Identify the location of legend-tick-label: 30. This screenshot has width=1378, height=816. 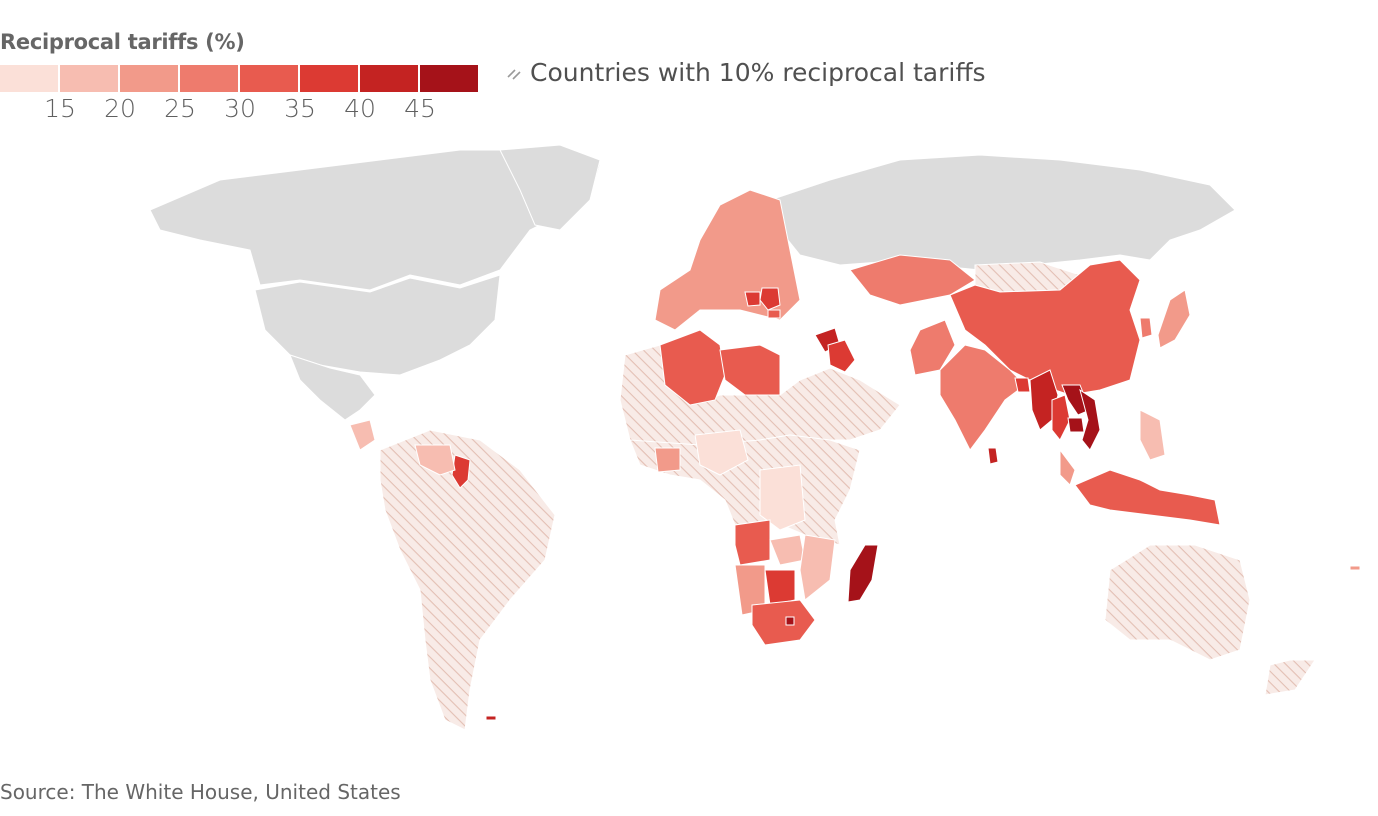
(240, 108).